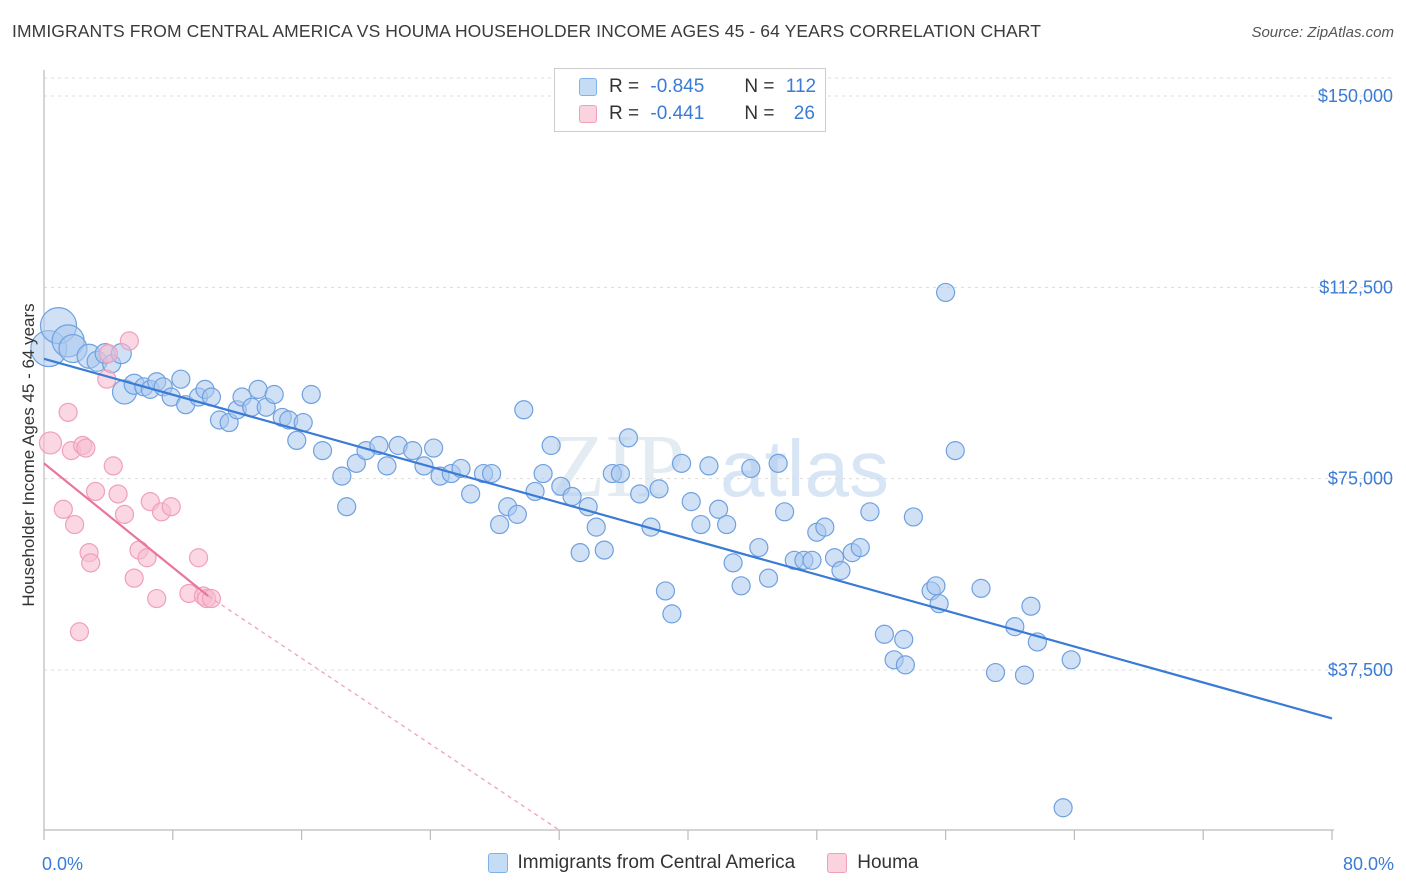 This screenshot has height=892, width=1406. I want to click on series-legend: Immigrants from Central America Houma, so click(703, 863).